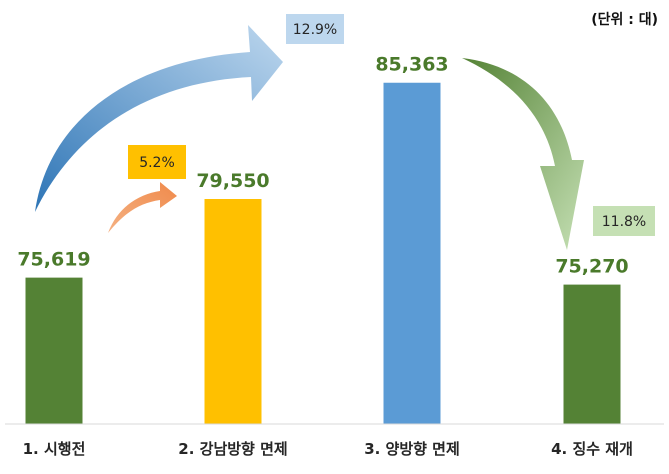  I want to click on annotation-label: 11.8%, so click(624, 222).